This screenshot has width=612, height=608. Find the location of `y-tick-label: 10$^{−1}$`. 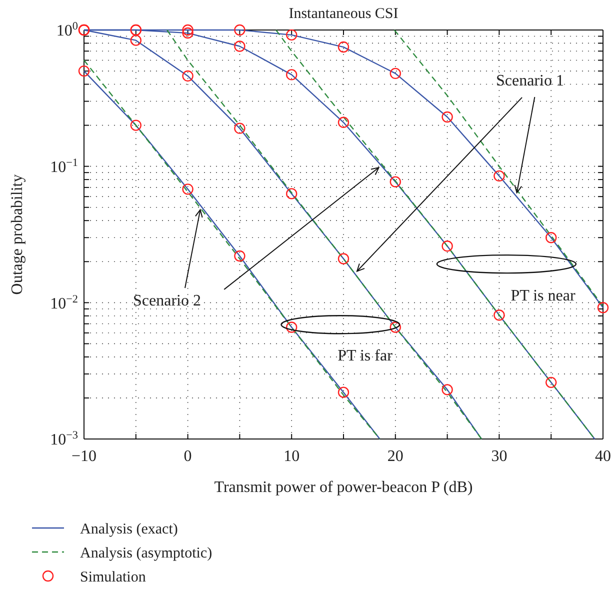

y-tick-label: 10$^{−1}$ is located at coordinates (64, 166).